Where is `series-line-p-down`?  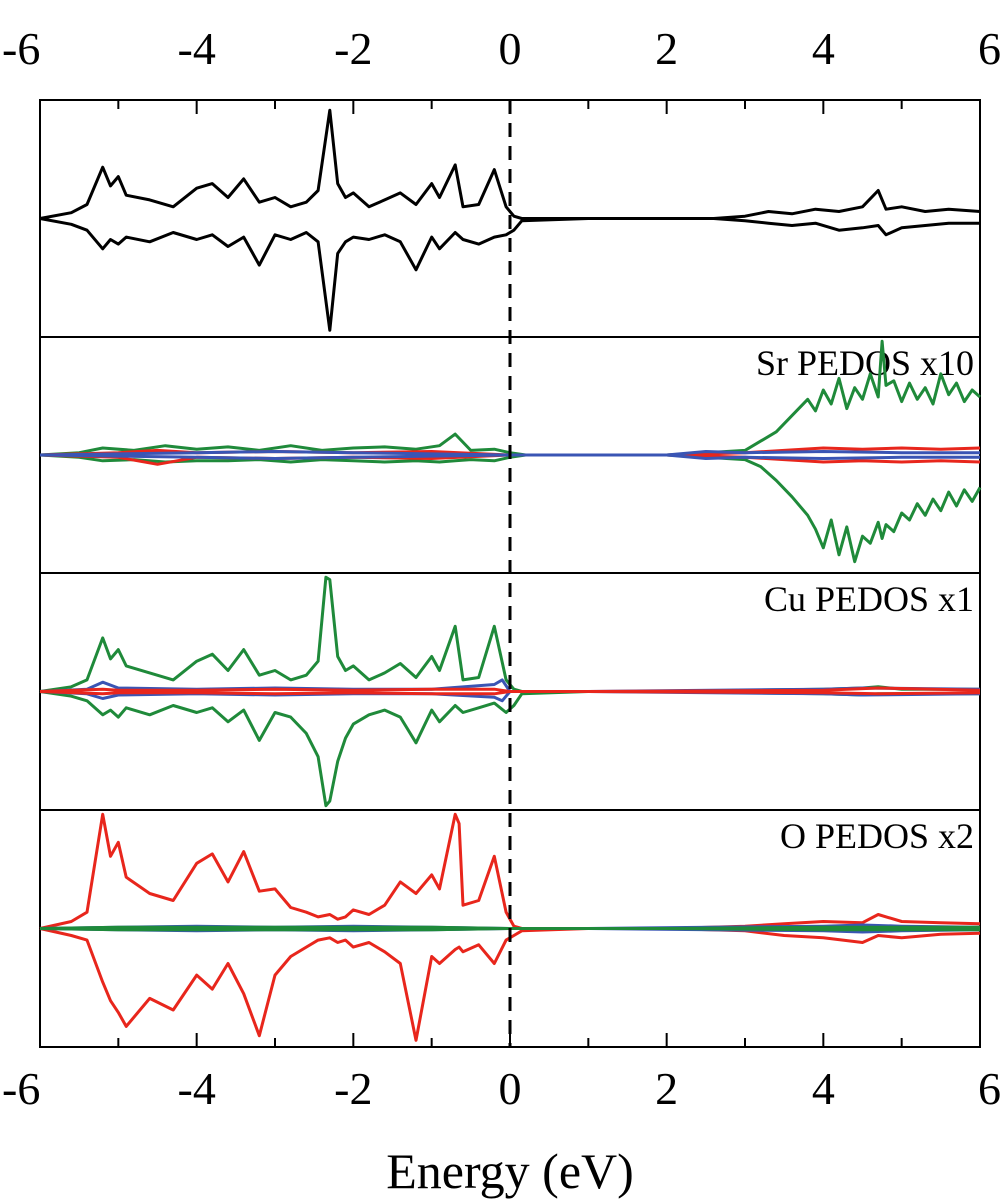 series-line-p-down is located at coordinates (510, 693).